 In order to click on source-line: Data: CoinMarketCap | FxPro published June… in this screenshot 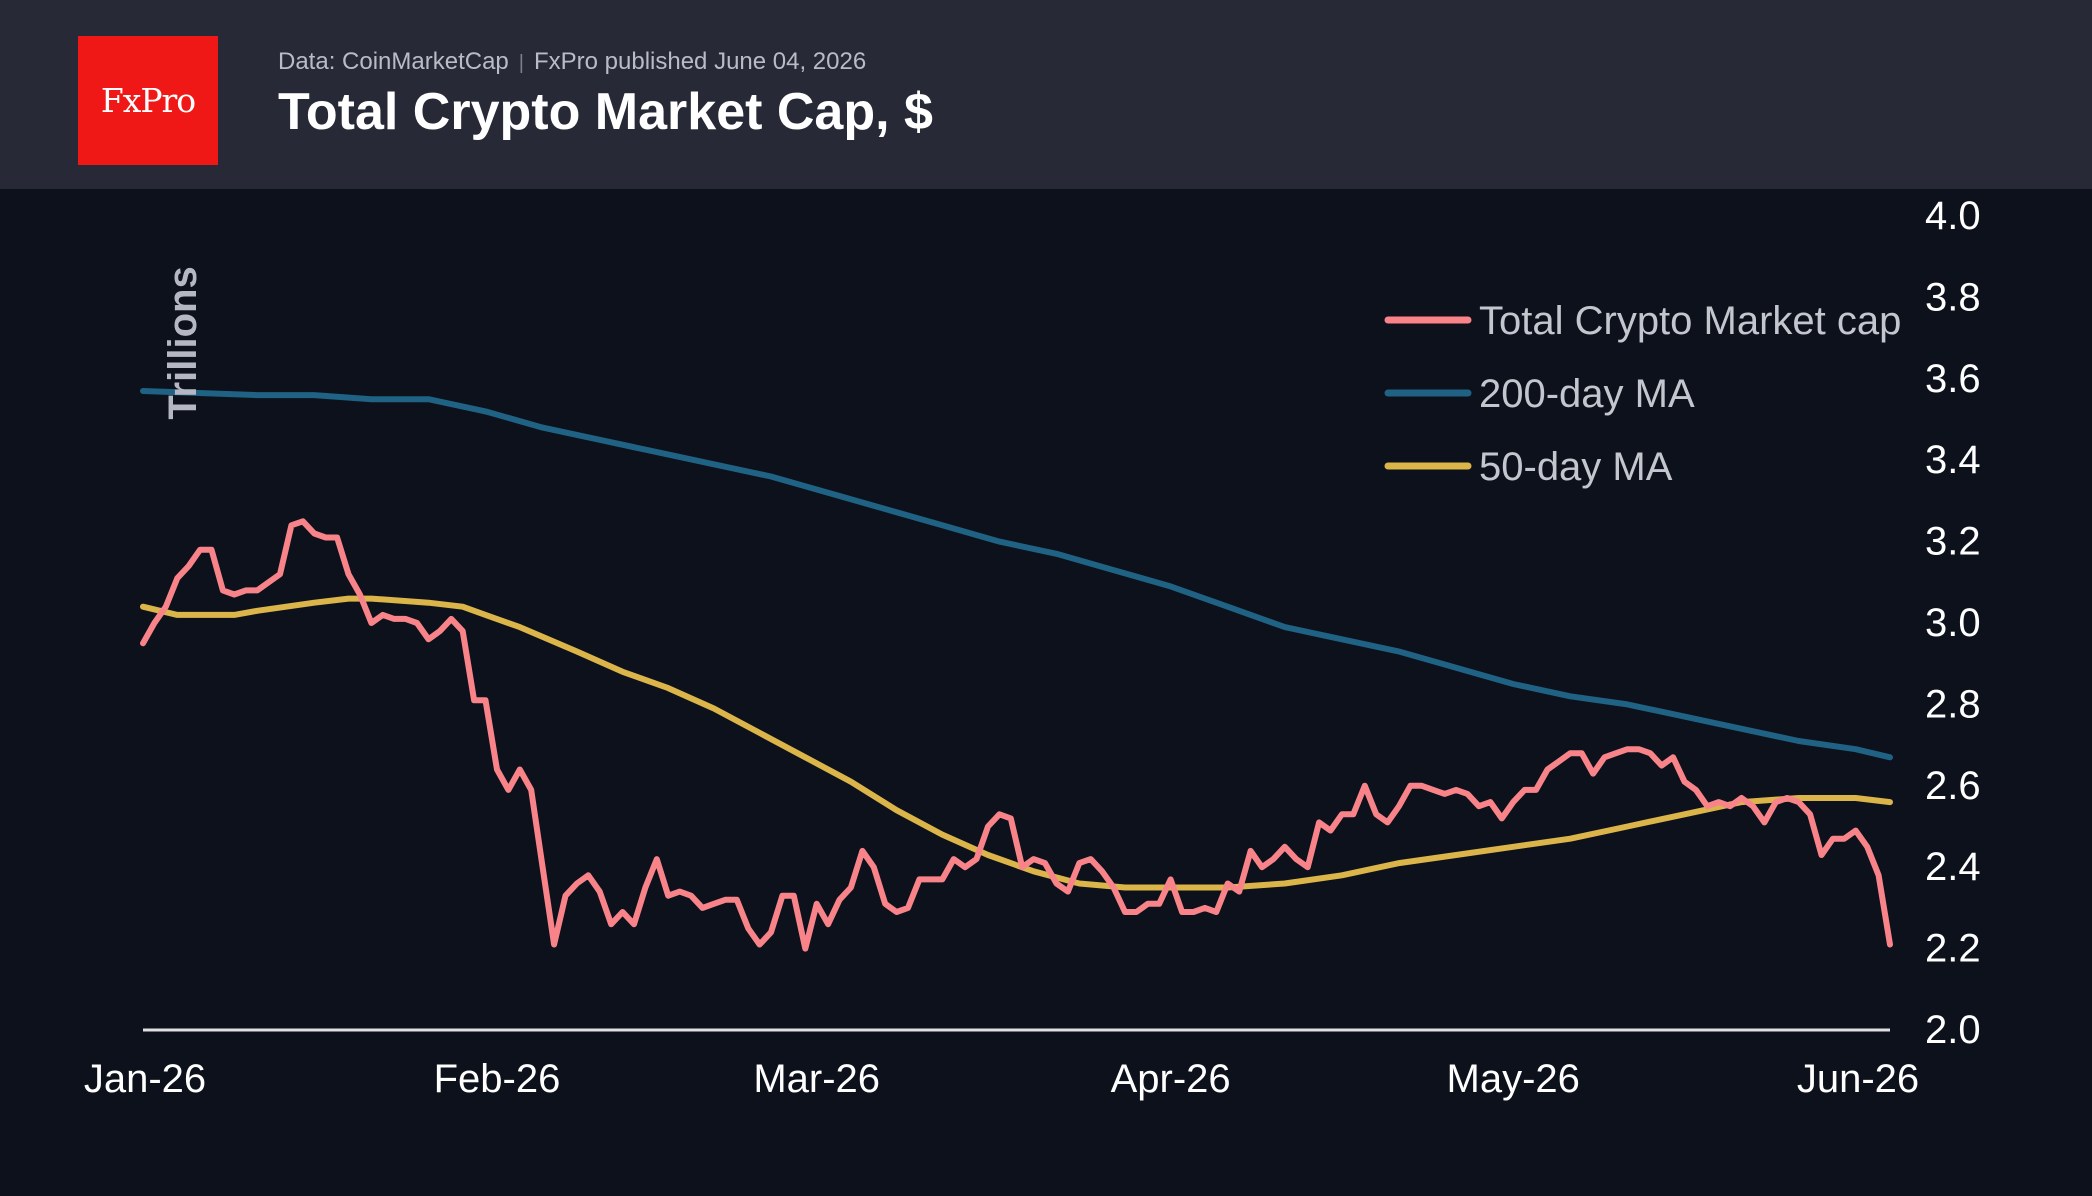, I will do `click(572, 62)`.